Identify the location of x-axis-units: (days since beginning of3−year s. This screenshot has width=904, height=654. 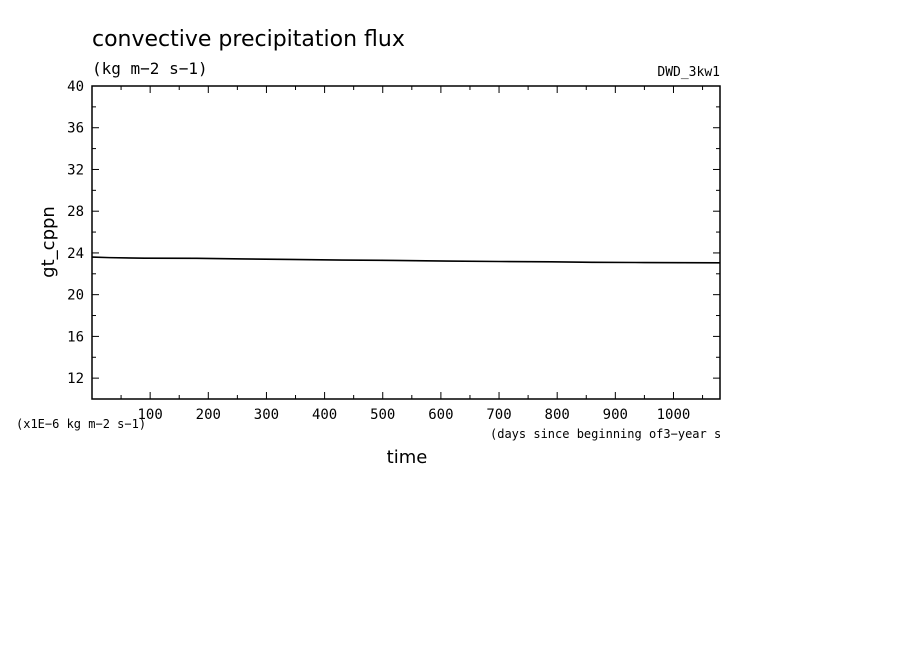
(605, 434).